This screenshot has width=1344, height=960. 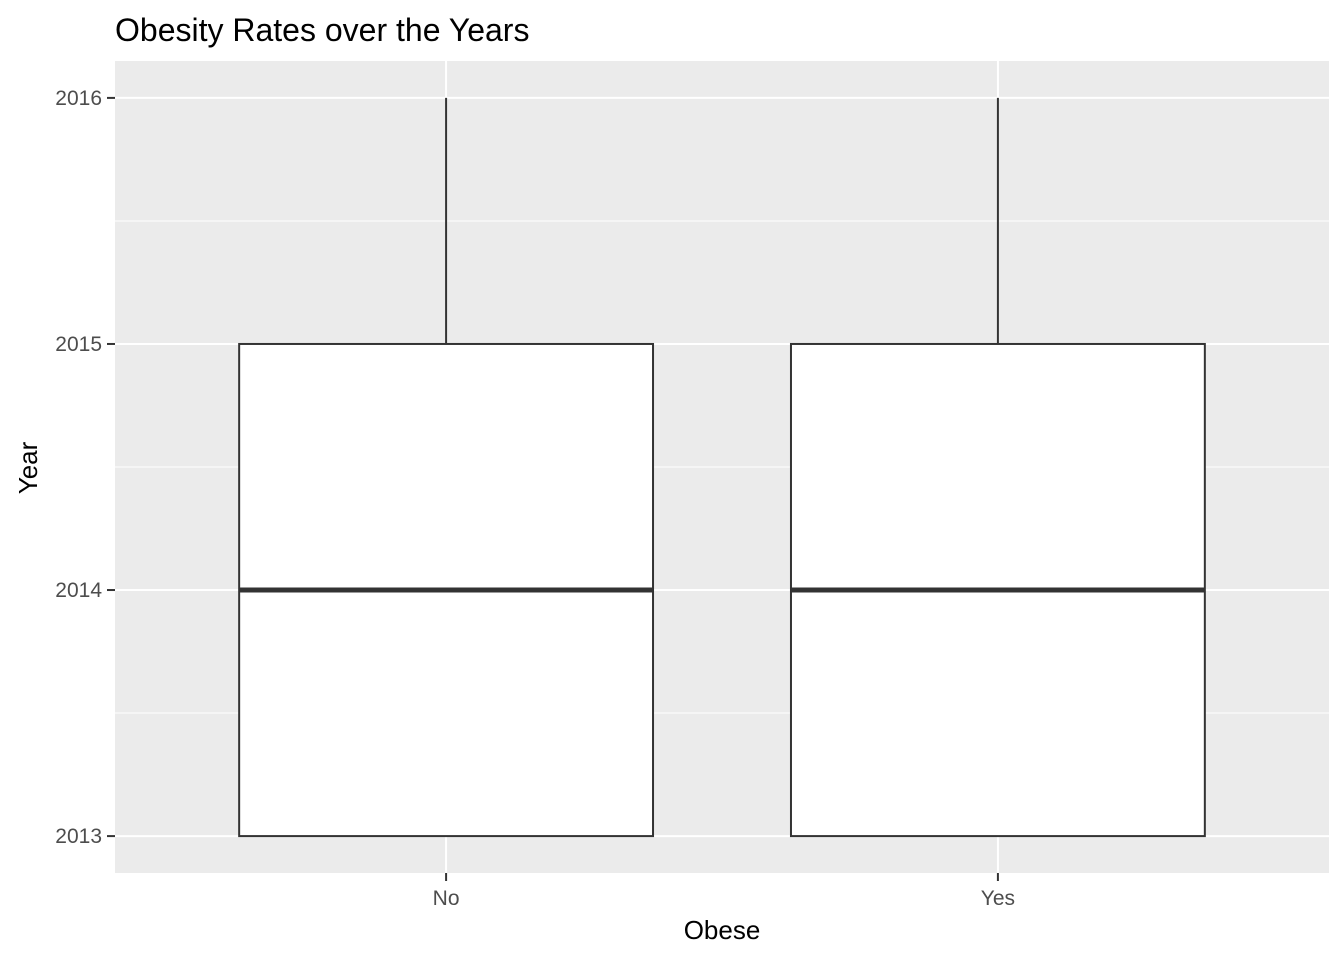 What do you see at coordinates (322, 30) in the screenshot?
I see `chart-title: Obesity Rates over the Years` at bounding box center [322, 30].